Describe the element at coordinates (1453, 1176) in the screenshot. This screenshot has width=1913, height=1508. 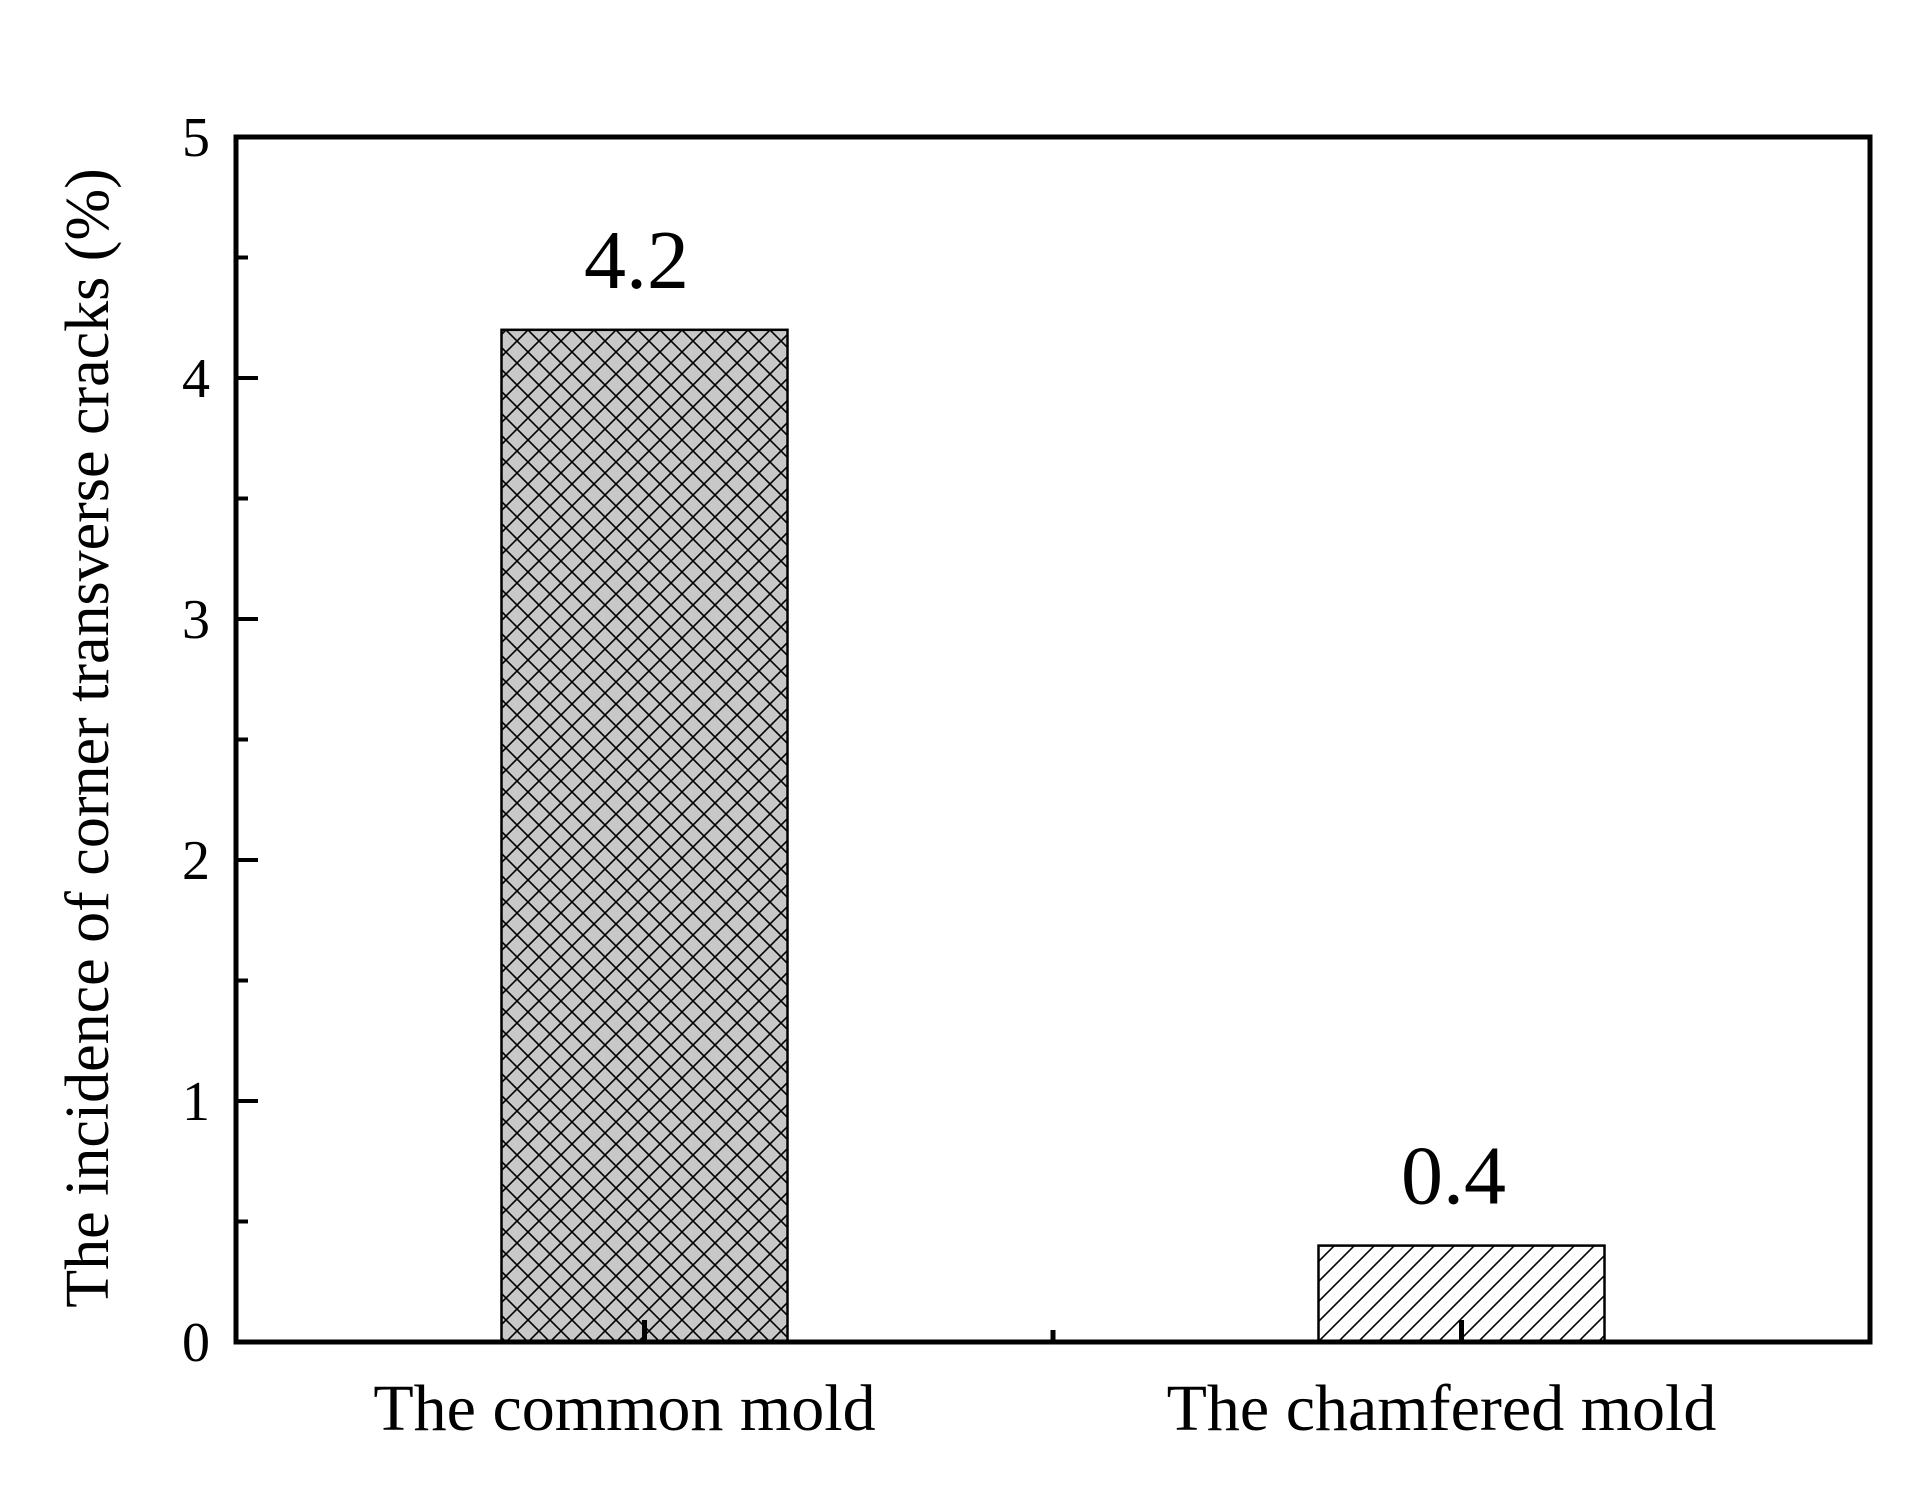
I see `data-label-2: 0.4` at that location.